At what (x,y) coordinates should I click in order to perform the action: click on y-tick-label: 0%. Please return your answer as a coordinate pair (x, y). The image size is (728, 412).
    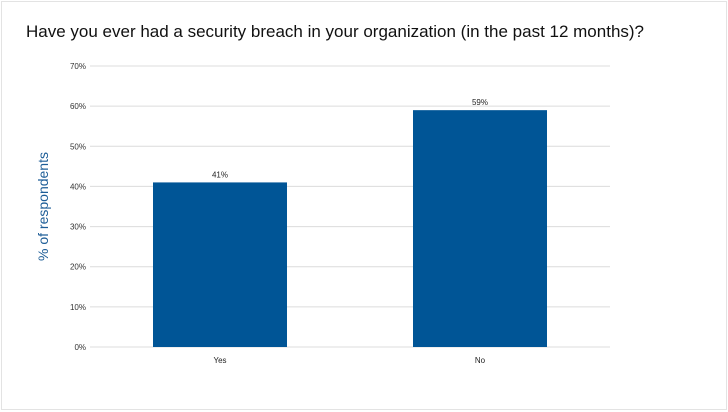
    Looking at the image, I should click on (80, 347).